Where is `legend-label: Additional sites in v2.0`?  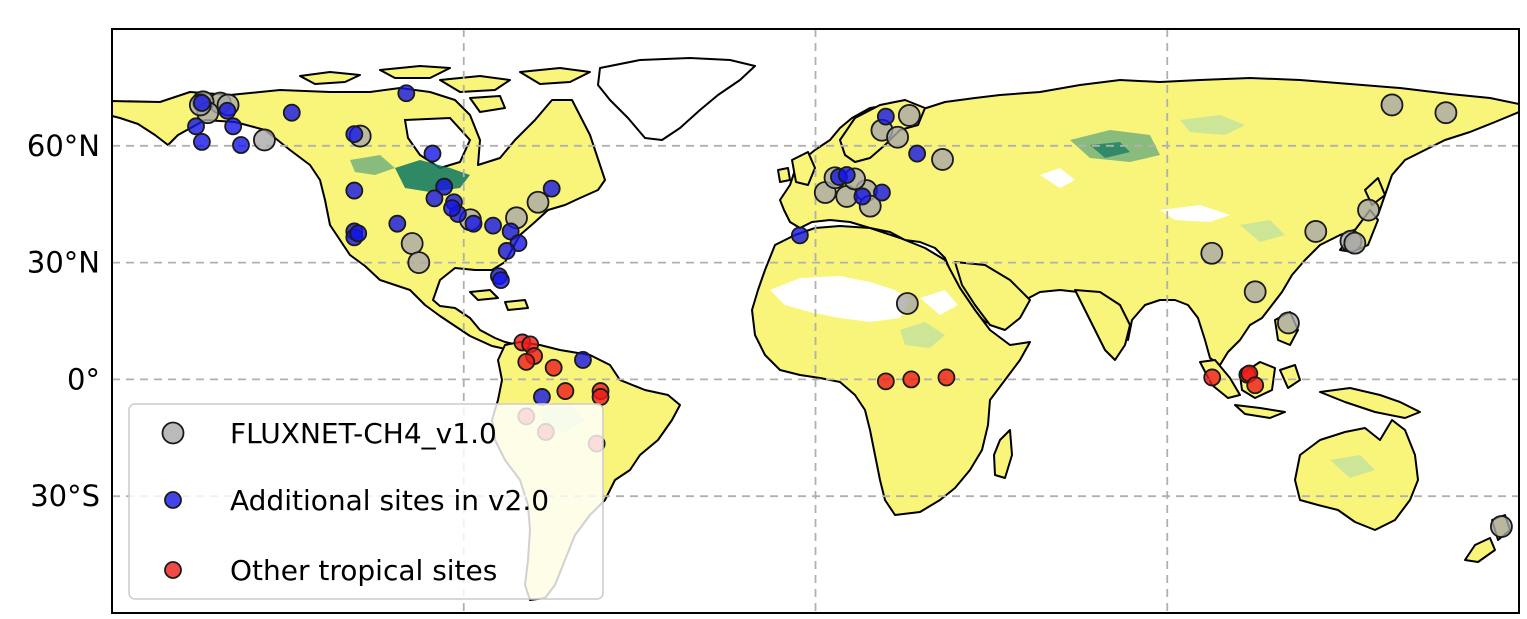
legend-label: Additional sites in v2.0 is located at coordinates (389, 500).